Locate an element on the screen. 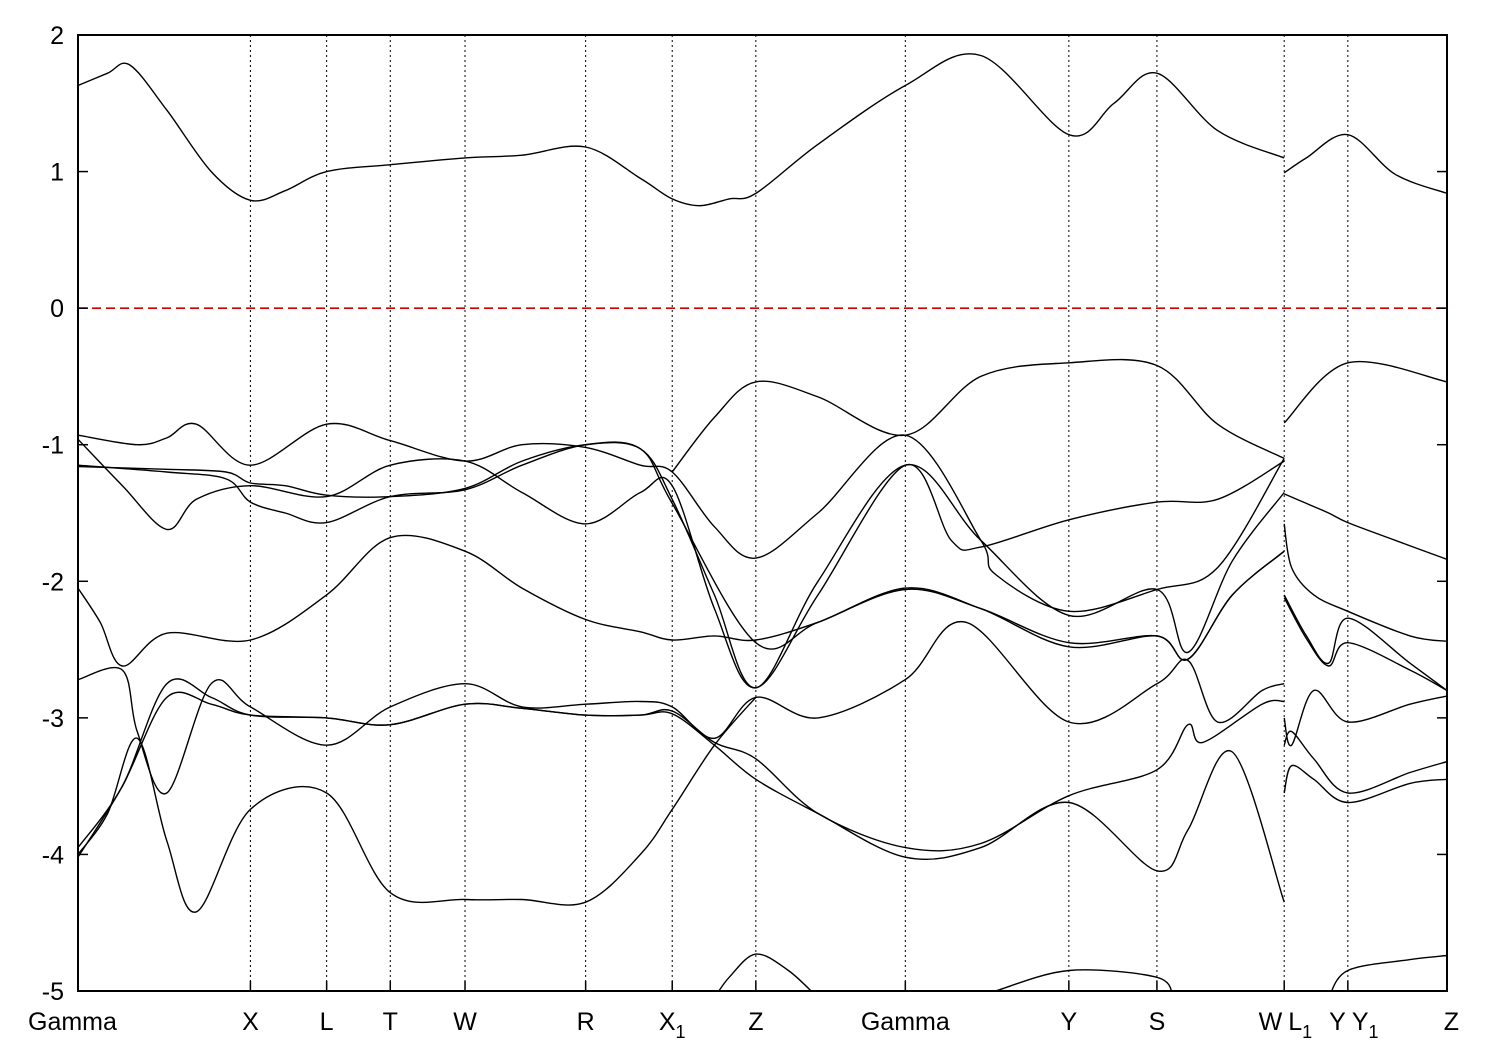 The width and height of the screenshot is (1500, 1050). x-axis-labels: Gamma X L T W R X1 Z Gamma Y S W L1 Y Y1 Z is located at coordinates (743, 1011).